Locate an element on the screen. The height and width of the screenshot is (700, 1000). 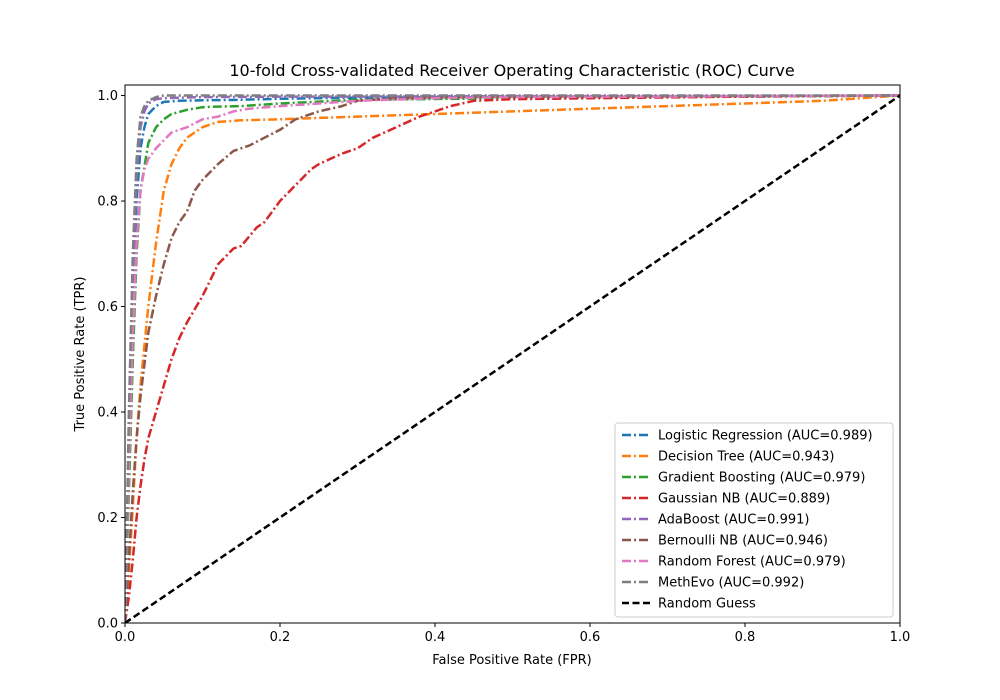
x-tick-label: 0.0 is located at coordinates (125, 637).